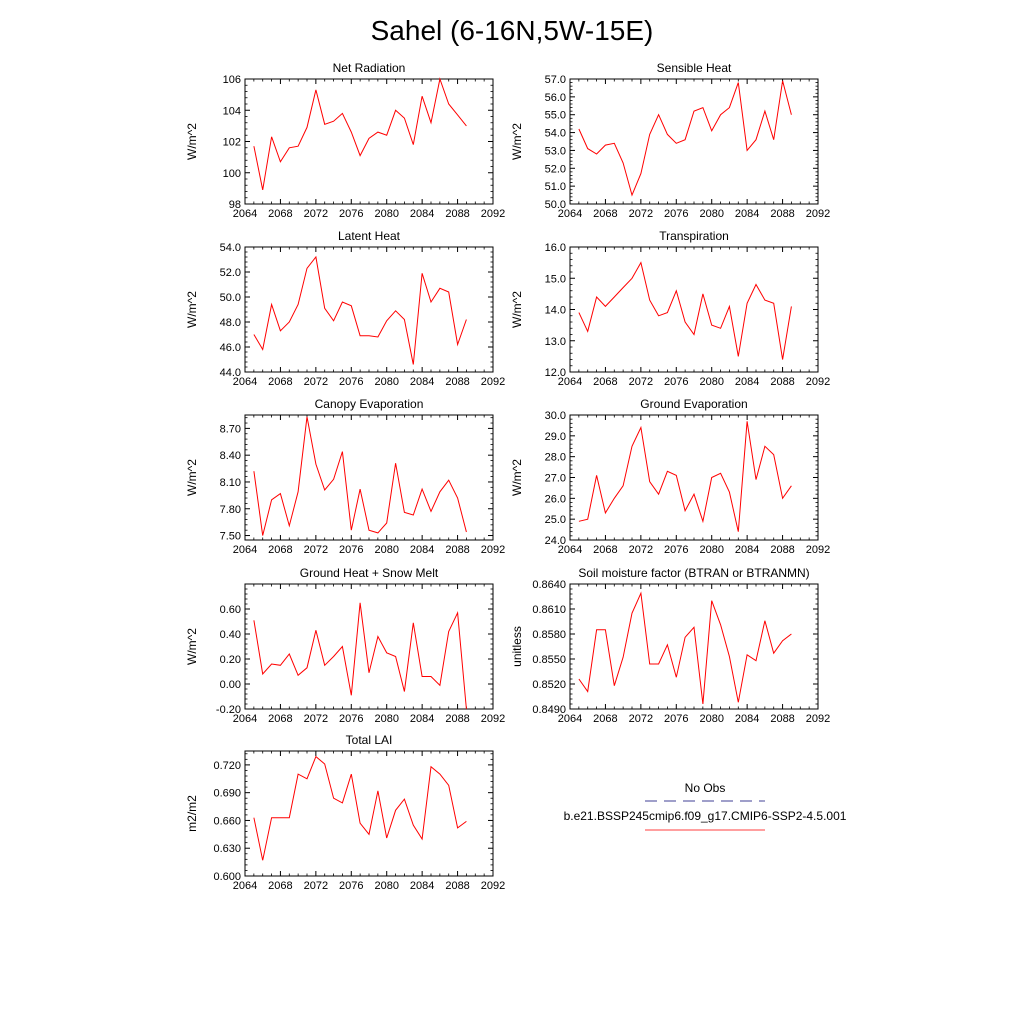 The height and width of the screenshot is (1024, 1024). What do you see at coordinates (555, 134) in the screenshot?
I see `y-tick-label: 54.0` at bounding box center [555, 134].